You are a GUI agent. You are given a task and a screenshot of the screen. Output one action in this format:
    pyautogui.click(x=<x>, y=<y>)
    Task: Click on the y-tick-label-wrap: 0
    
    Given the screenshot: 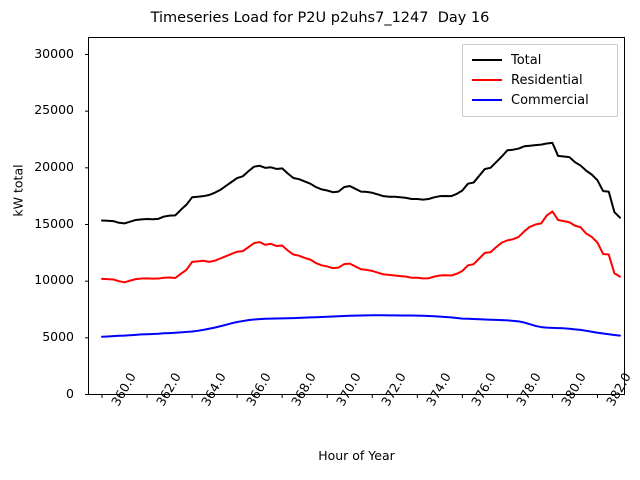 What is the action you would take?
    pyautogui.click(x=37, y=393)
    